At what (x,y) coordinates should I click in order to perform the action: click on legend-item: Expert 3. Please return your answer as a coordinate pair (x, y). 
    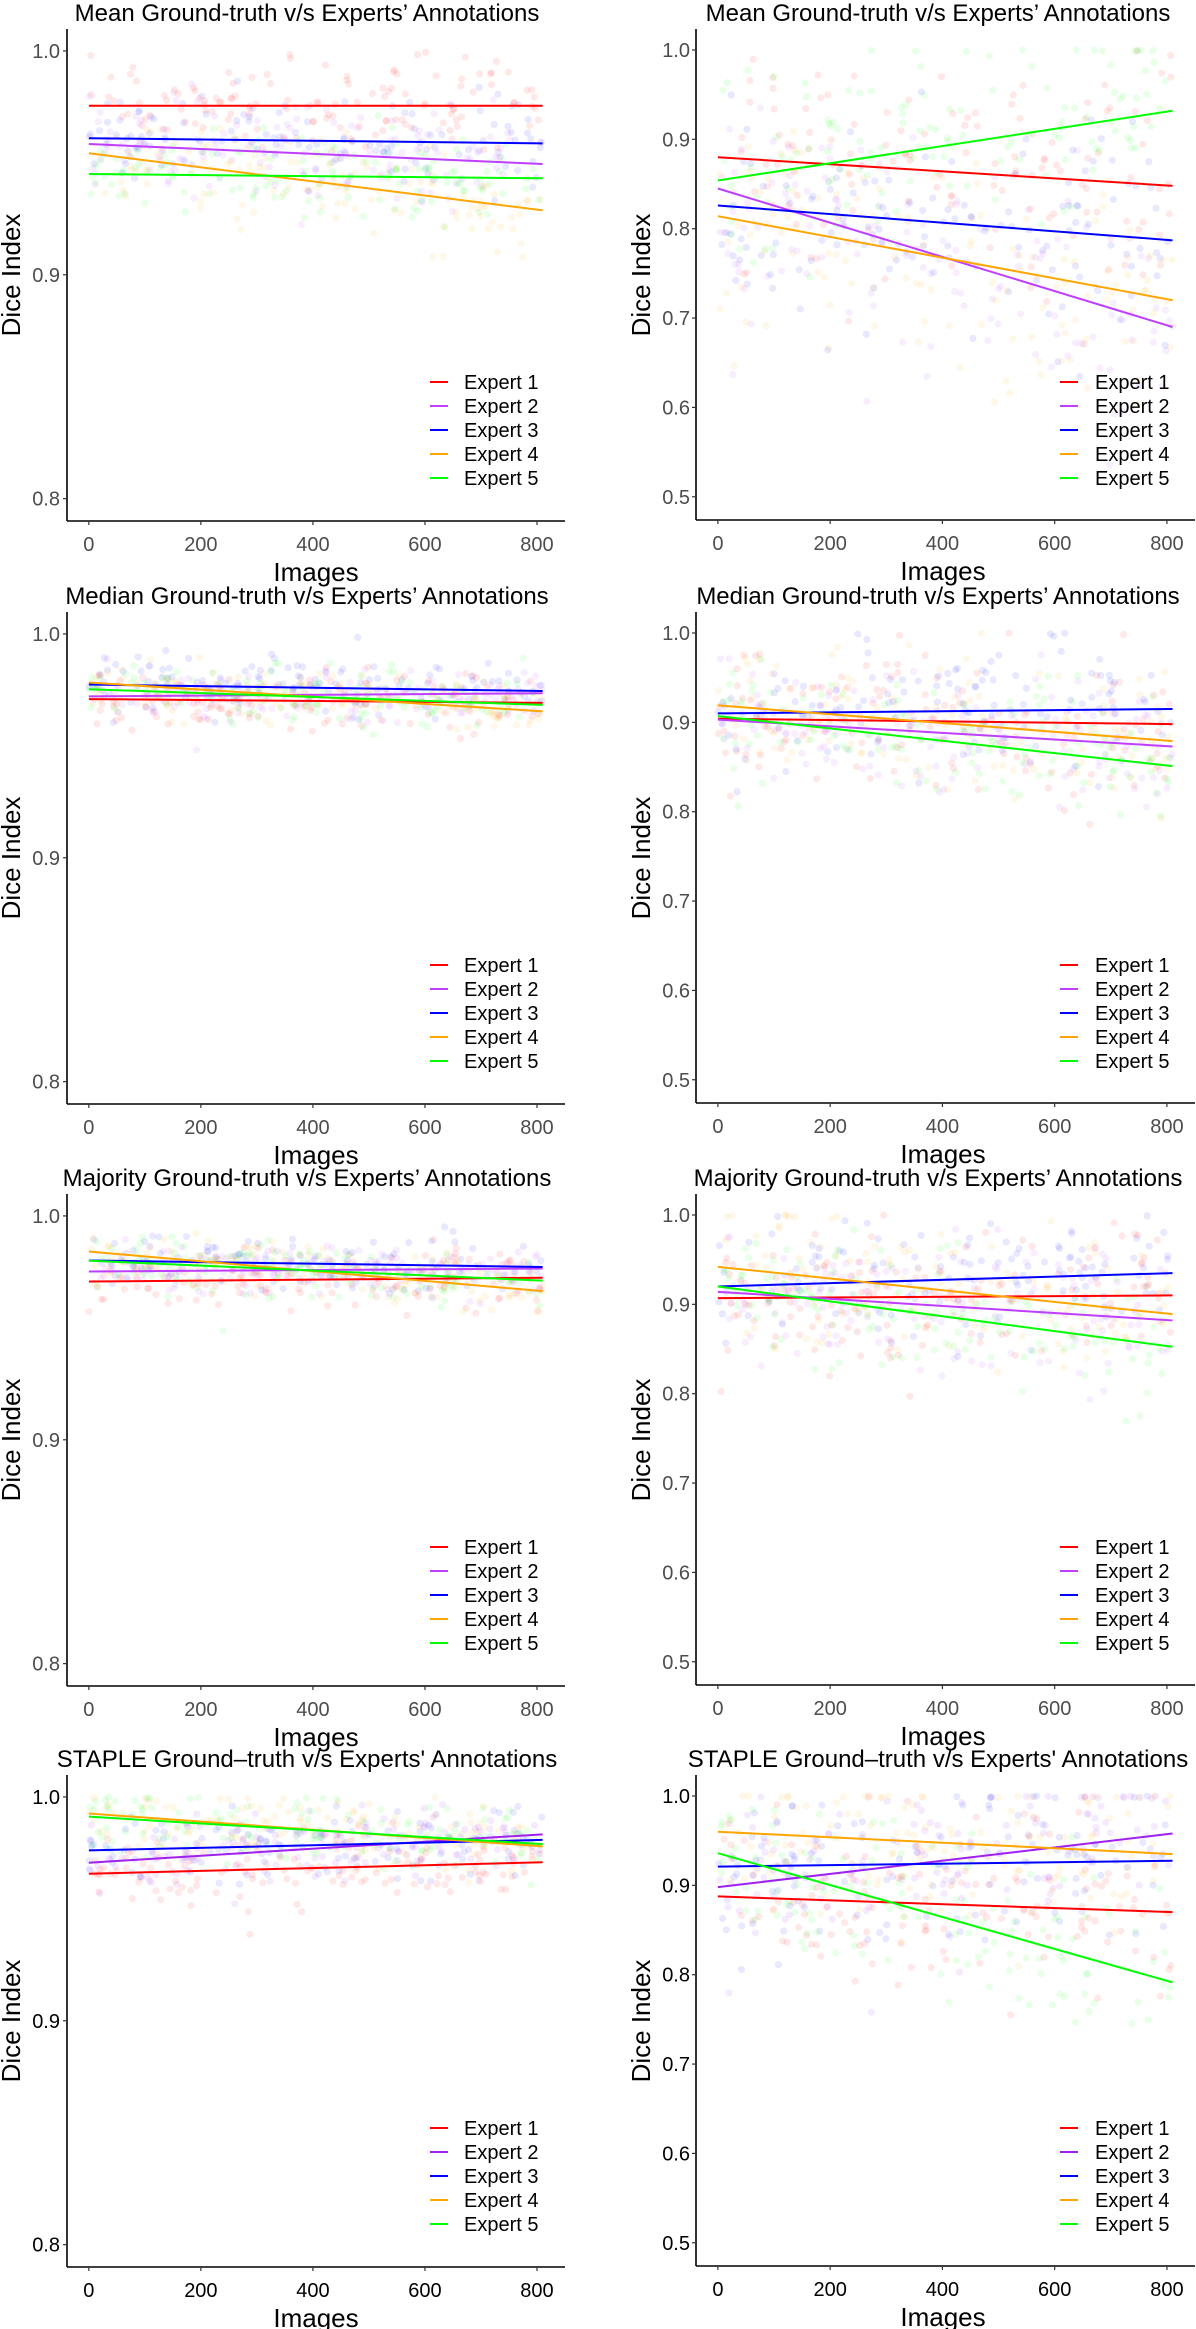
    Looking at the image, I should click on (484, 2177).